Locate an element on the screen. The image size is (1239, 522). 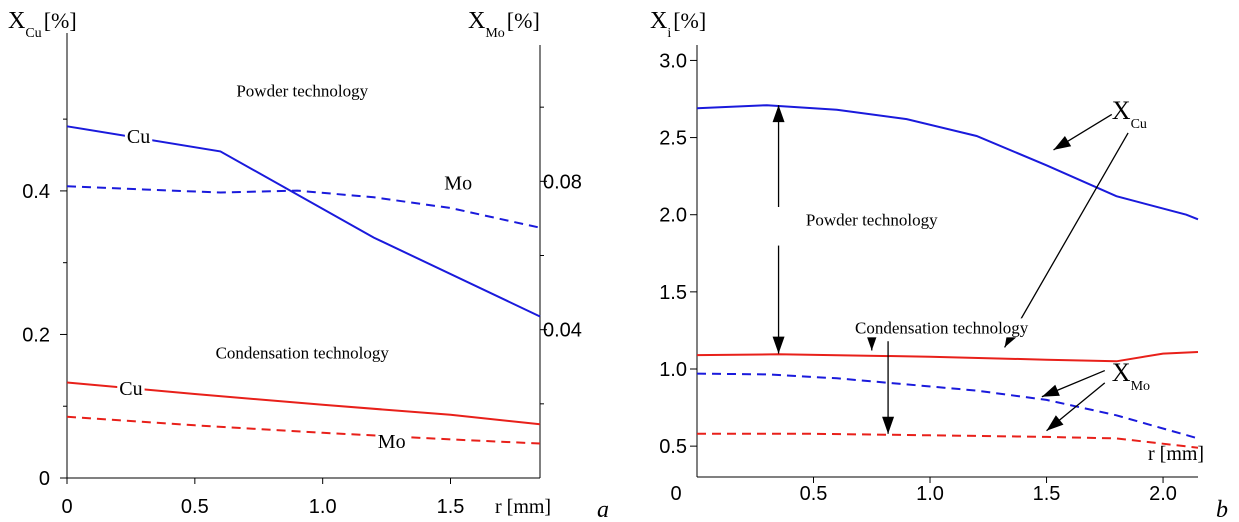
y-tick-label: 1.5 is located at coordinates (673, 293).